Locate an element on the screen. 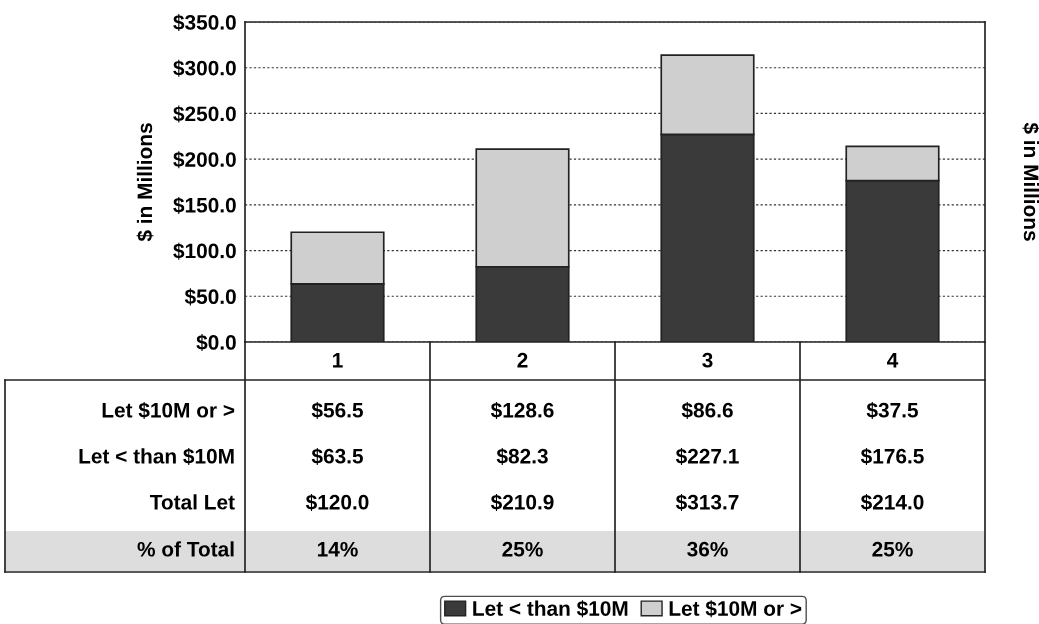 This screenshot has width=1039, height=624. x-tick-label: 3 is located at coordinates (707, 360).